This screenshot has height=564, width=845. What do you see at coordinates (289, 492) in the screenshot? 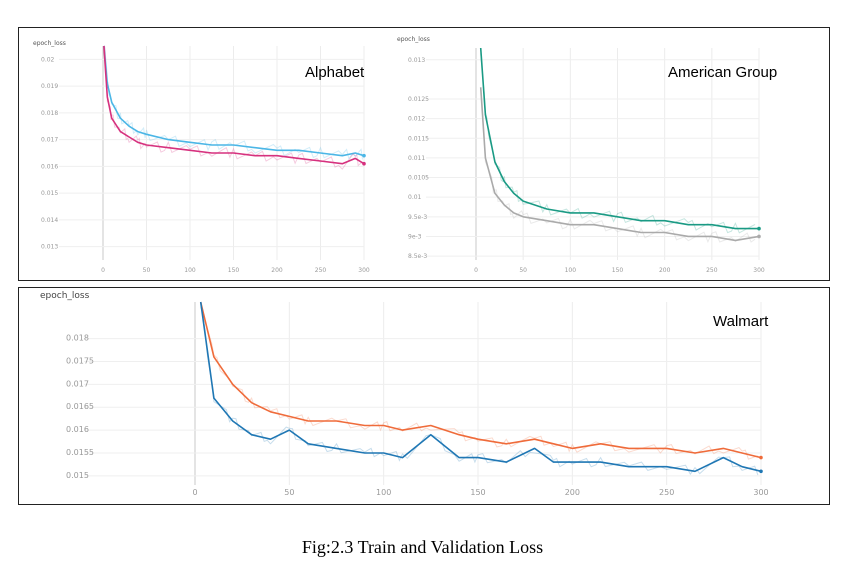
I see `walmart-x-tick-label: 50` at bounding box center [289, 492].